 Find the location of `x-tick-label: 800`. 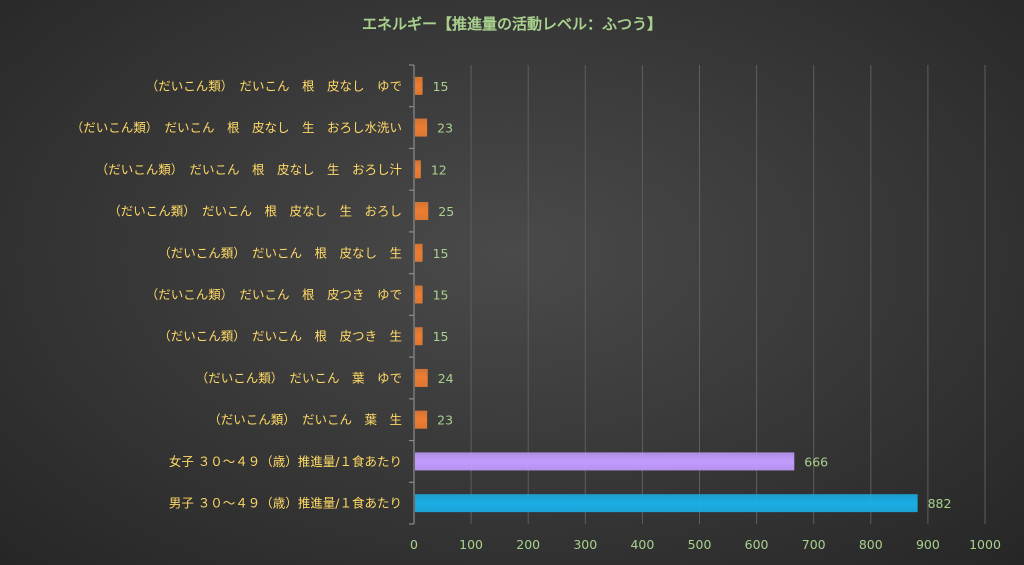

x-tick-label: 800 is located at coordinates (871, 544).